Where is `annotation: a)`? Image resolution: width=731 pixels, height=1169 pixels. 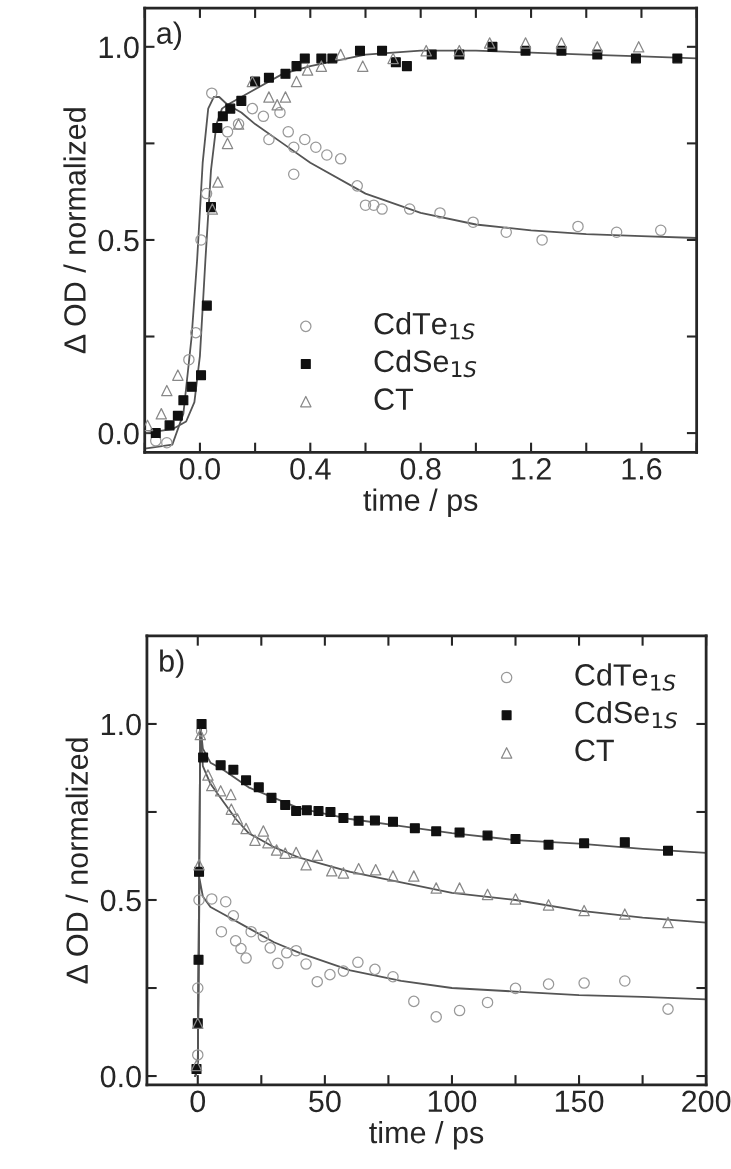 annotation: a) is located at coordinates (169, 35).